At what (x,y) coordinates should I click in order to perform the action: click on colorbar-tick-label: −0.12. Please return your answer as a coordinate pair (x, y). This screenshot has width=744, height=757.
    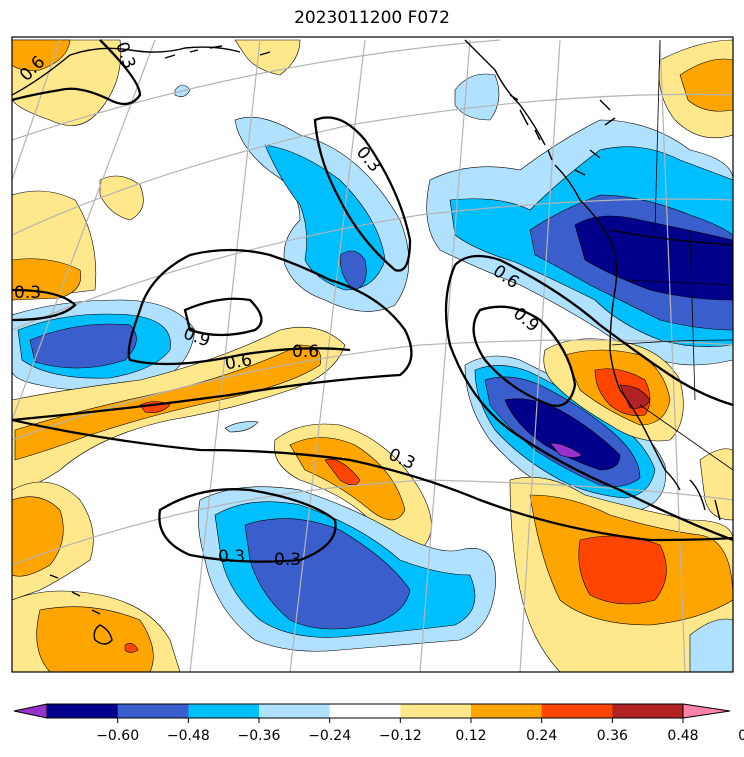
    Looking at the image, I should click on (400, 736).